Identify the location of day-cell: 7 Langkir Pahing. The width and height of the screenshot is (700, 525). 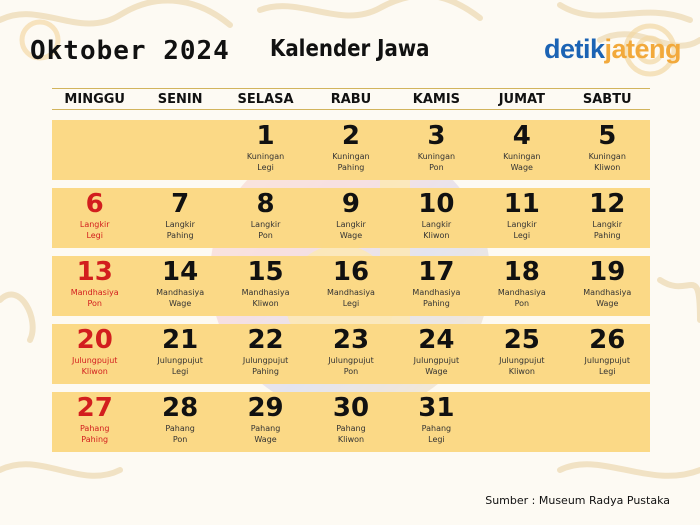
(179, 218).